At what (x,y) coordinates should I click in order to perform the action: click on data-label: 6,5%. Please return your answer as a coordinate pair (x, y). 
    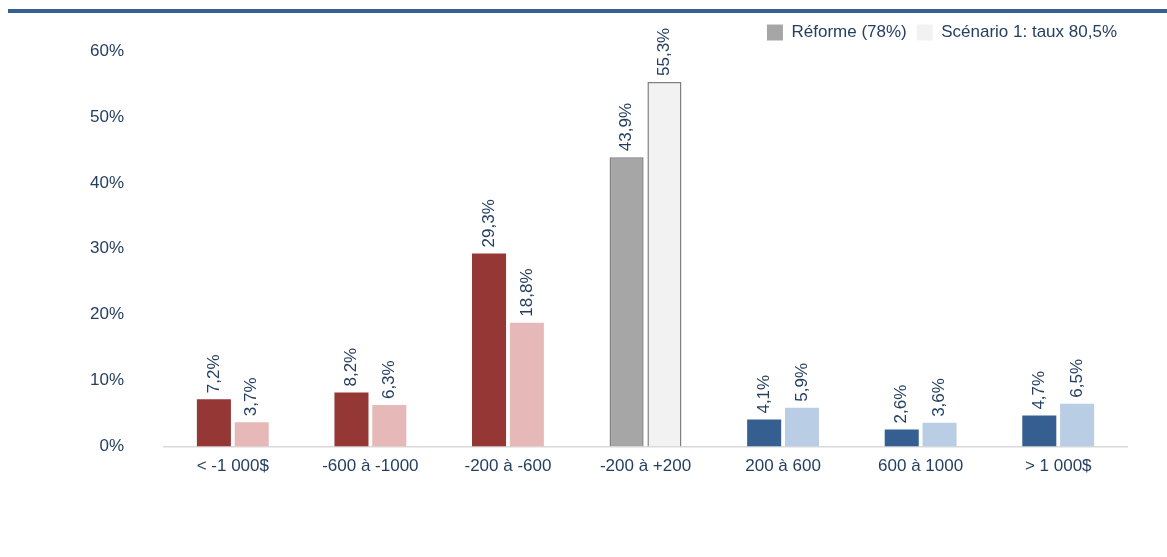
    Looking at the image, I should click on (1076, 378).